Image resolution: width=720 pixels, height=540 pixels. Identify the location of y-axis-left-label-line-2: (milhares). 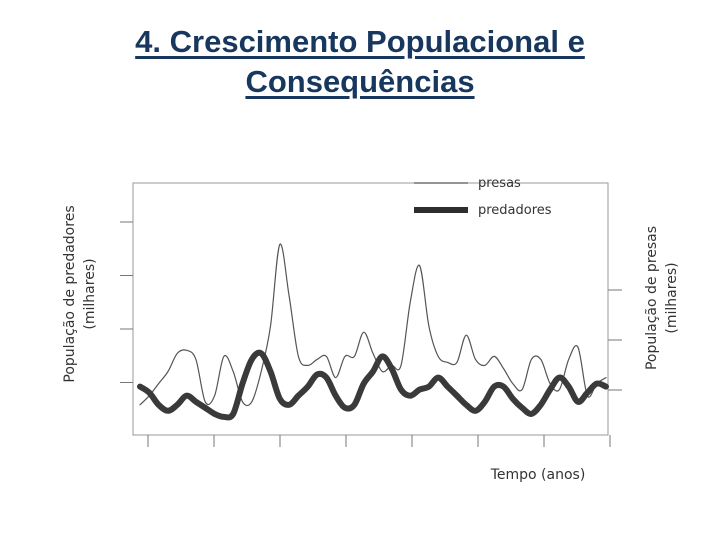
(90, 293).